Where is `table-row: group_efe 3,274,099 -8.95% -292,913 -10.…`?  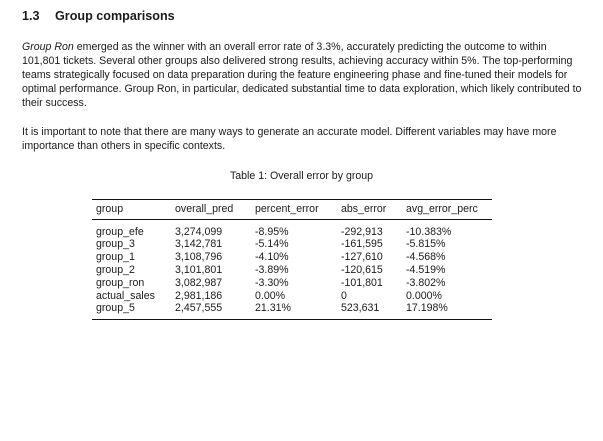 table-row: group_efe 3,274,099 -8.95% -292,913 -10.… is located at coordinates (292, 228).